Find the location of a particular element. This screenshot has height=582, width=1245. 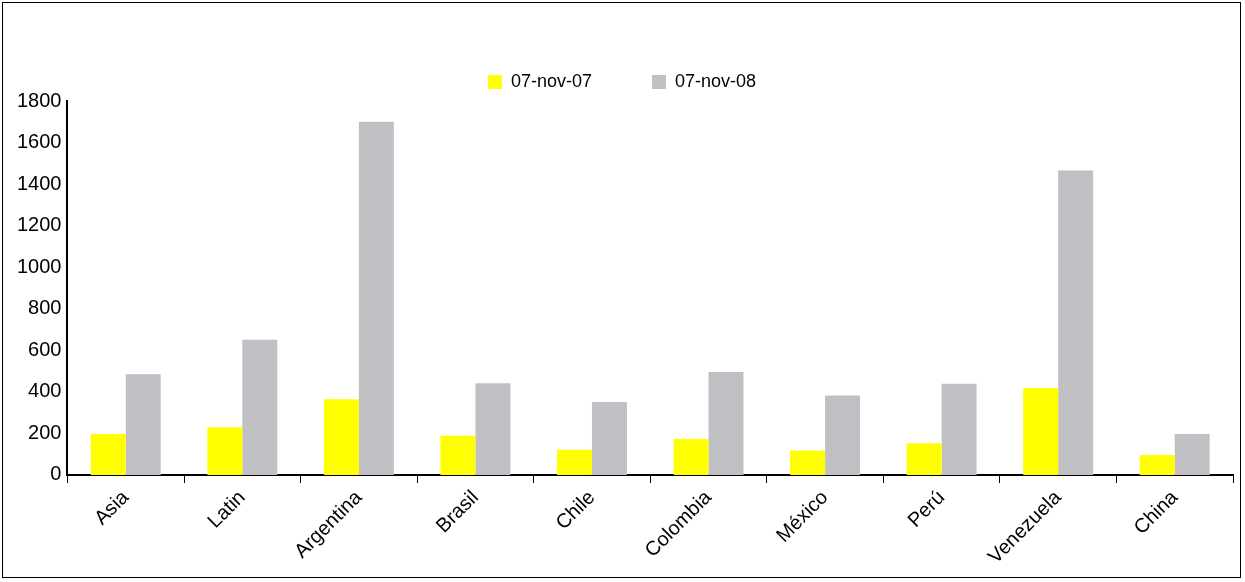

y-tick-label: 1800 is located at coordinates (39, 99).